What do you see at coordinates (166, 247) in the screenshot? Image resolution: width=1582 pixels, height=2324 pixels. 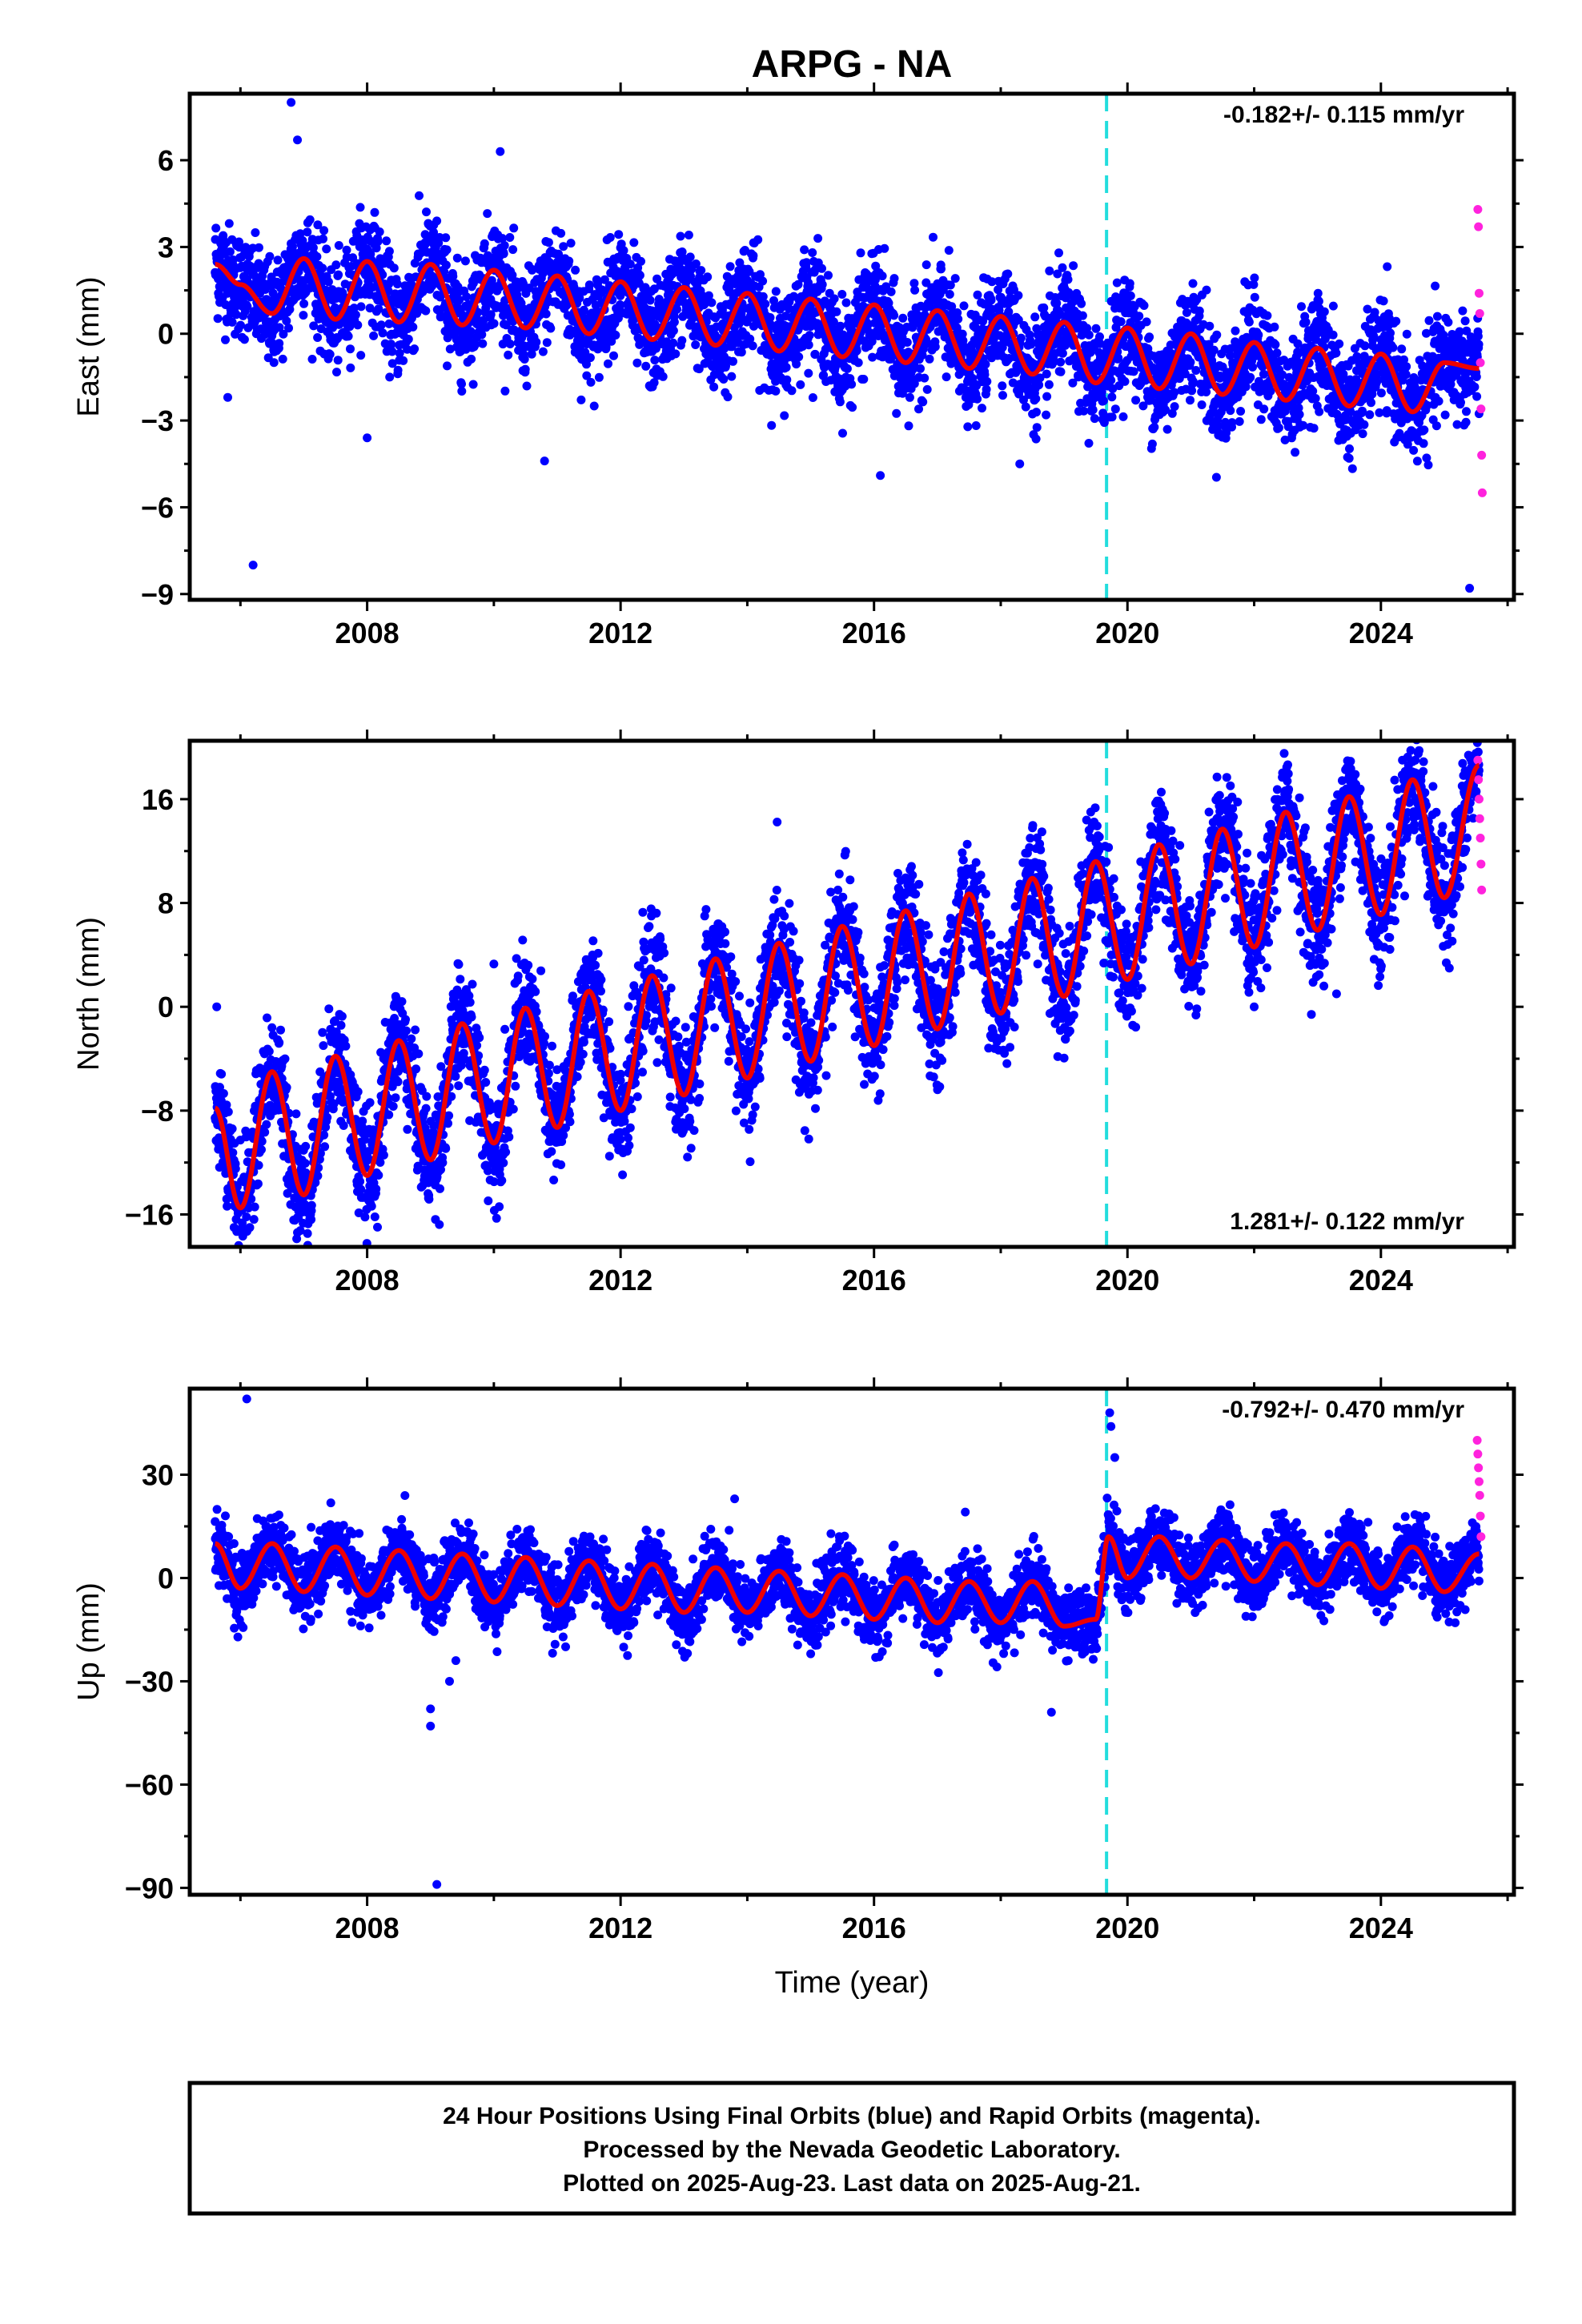 I see `y-tick-label: 3` at bounding box center [166, 247].